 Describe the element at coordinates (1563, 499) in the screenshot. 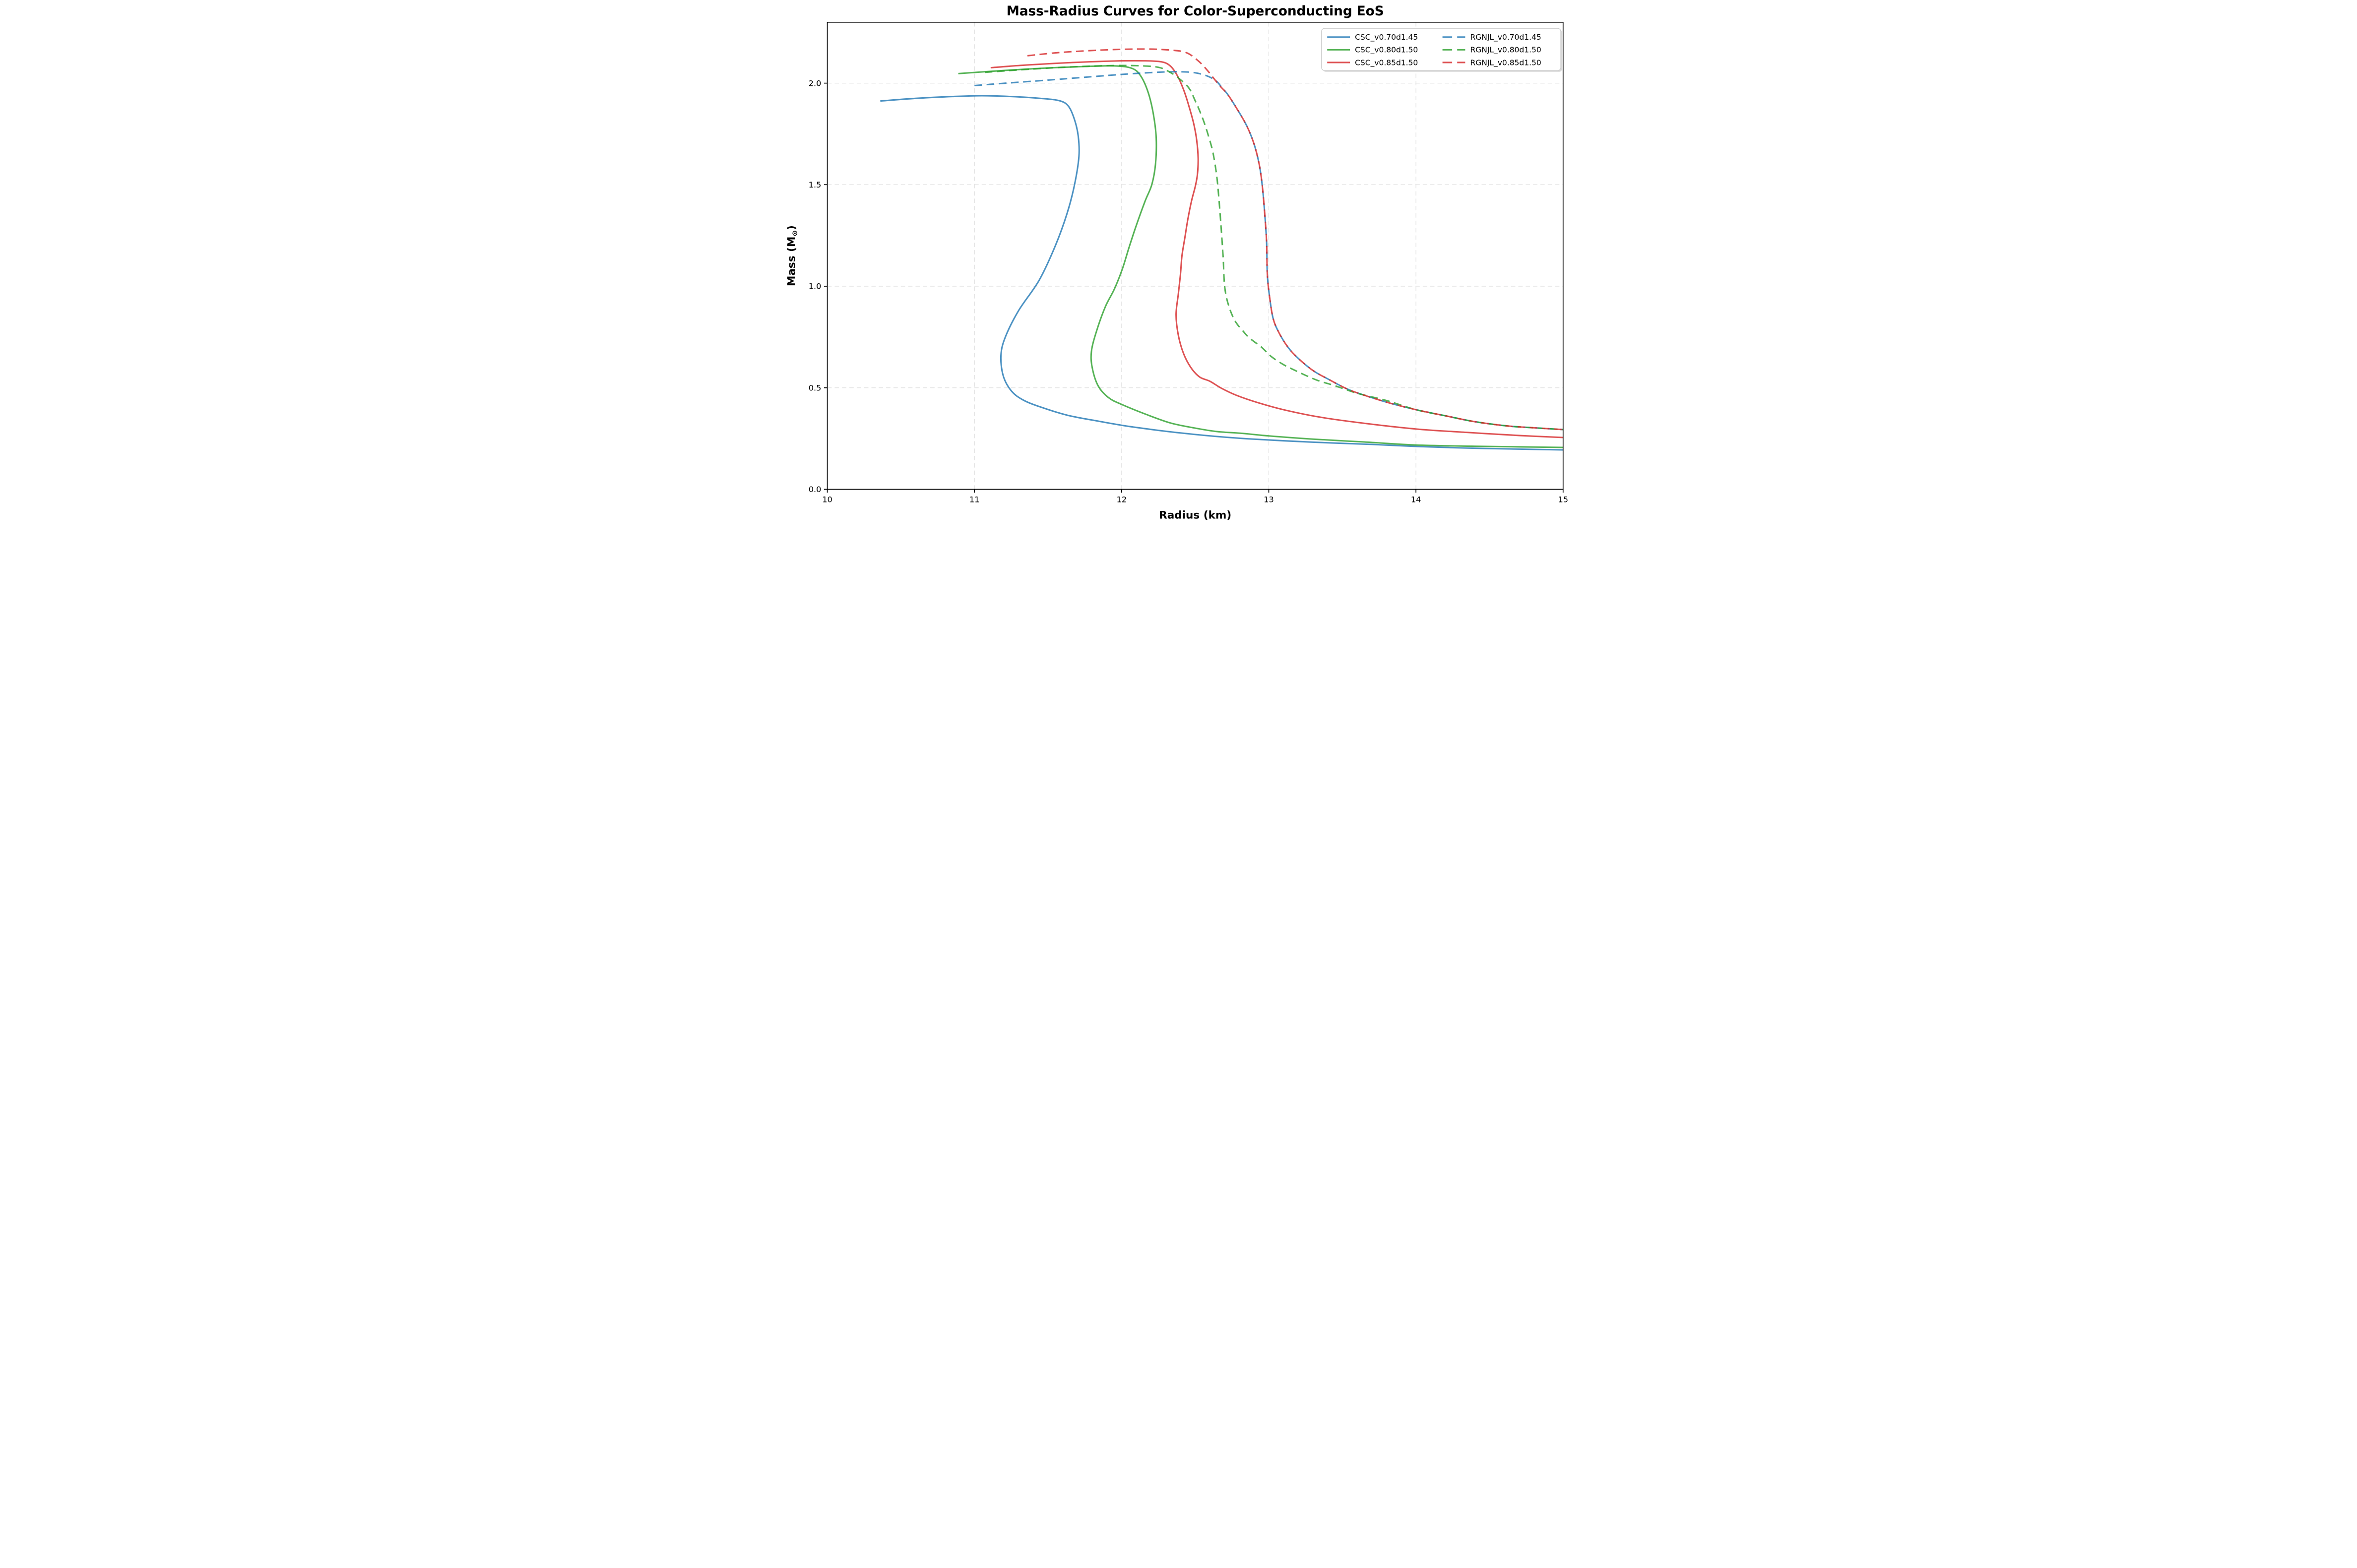

I see `x-tick-label-15: 15` at that location.